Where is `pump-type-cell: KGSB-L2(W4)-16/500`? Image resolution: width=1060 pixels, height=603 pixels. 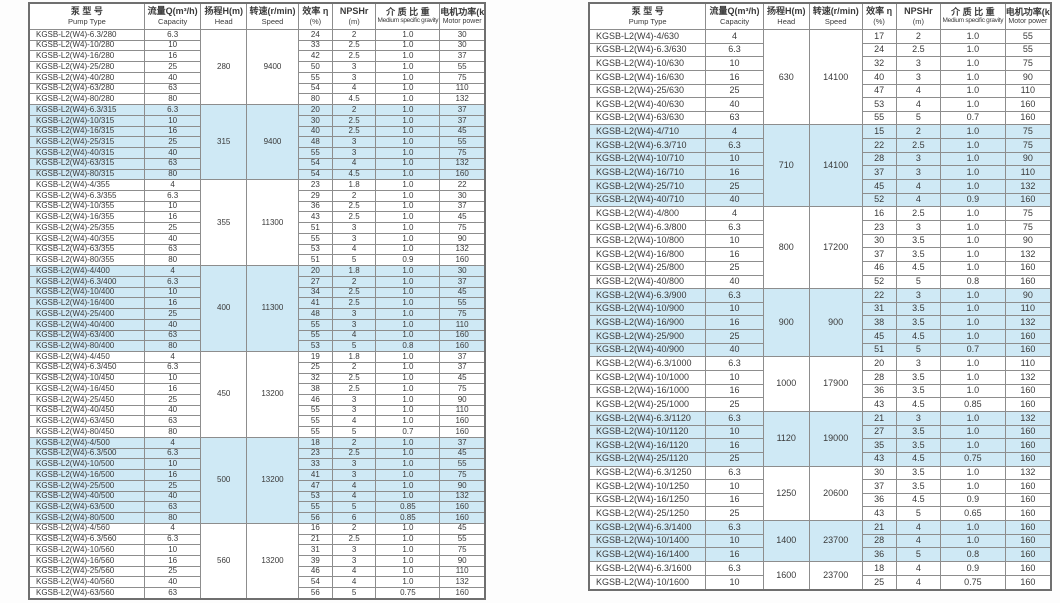
pump-type-cell: KGSB-L2(W4)-16/500 is located at coordinates (86, 475).